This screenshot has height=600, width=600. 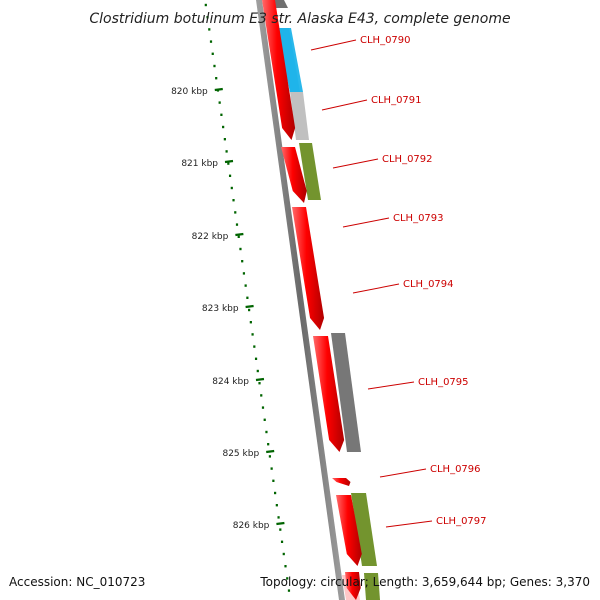 What do you see at coordinates (443, 382) in the screenshot?
I see `gene-label: CLH_0795` at bounding box center [443, 382].